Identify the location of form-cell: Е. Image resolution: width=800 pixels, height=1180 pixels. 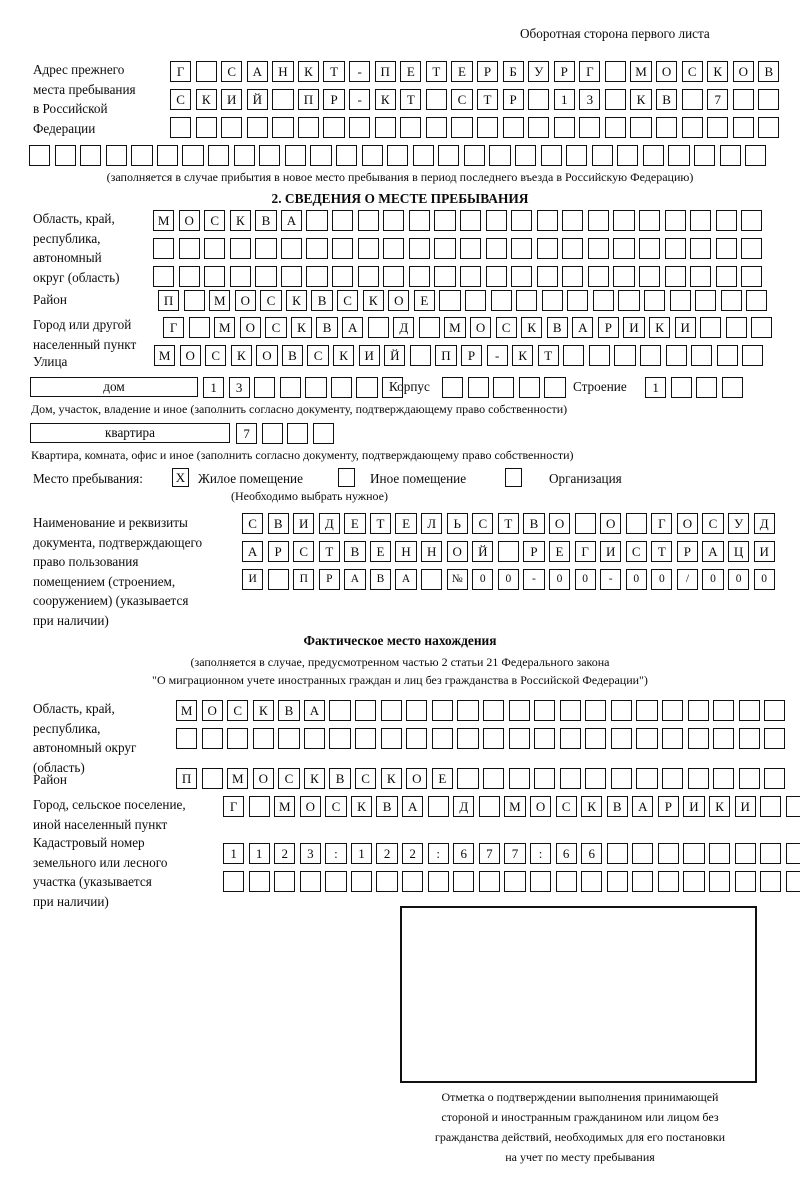
(406, 523).